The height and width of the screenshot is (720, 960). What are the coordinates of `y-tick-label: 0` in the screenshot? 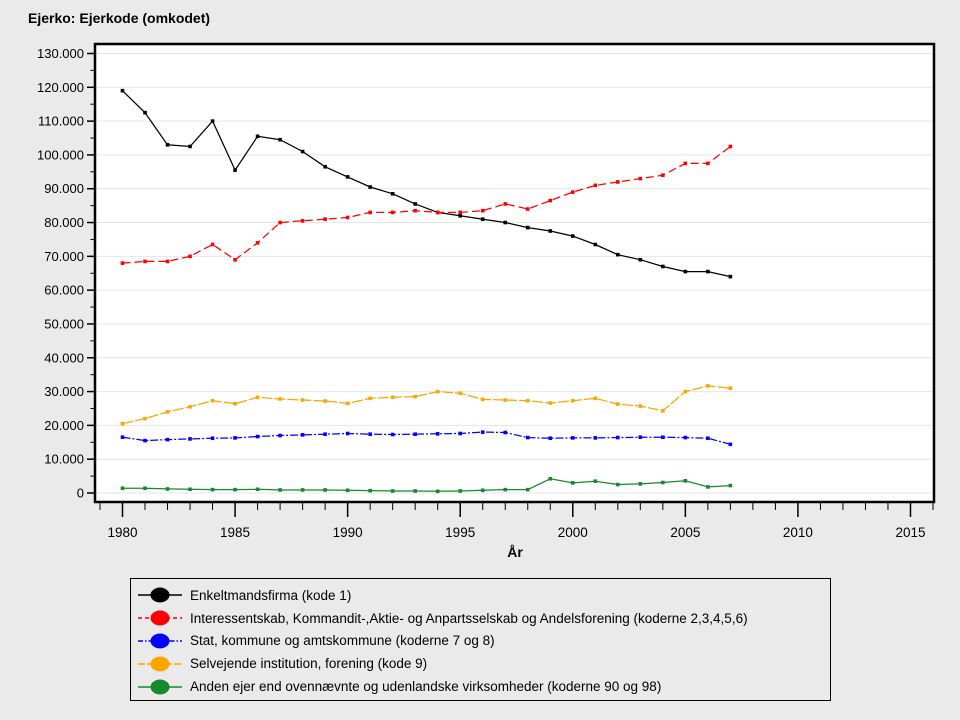 It's located at (80, 493).